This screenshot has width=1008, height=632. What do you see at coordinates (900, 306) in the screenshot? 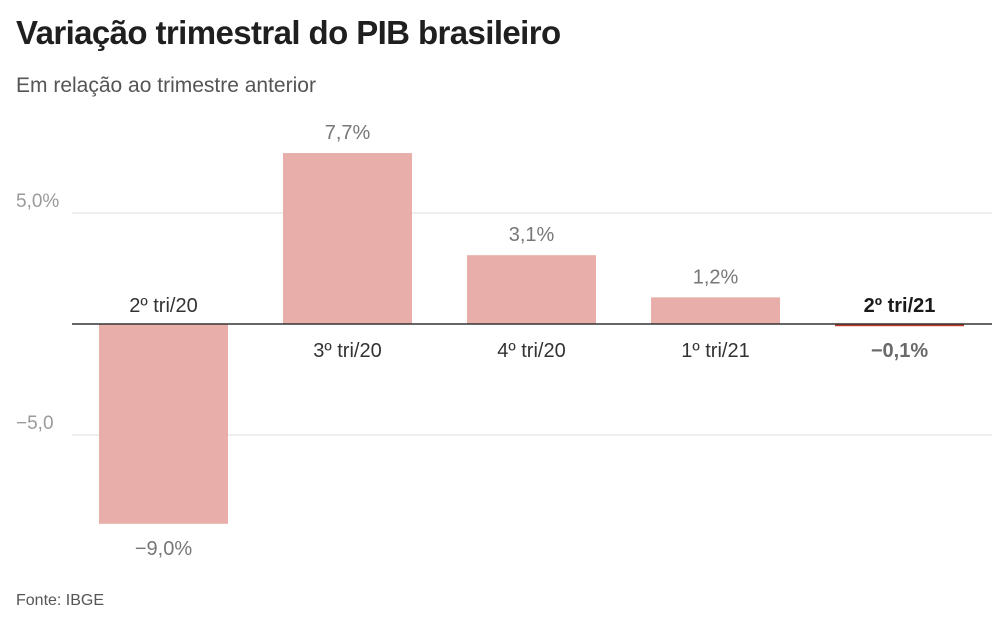
I see `category-label: 2º tri/21` at bounding box center [900, 306].